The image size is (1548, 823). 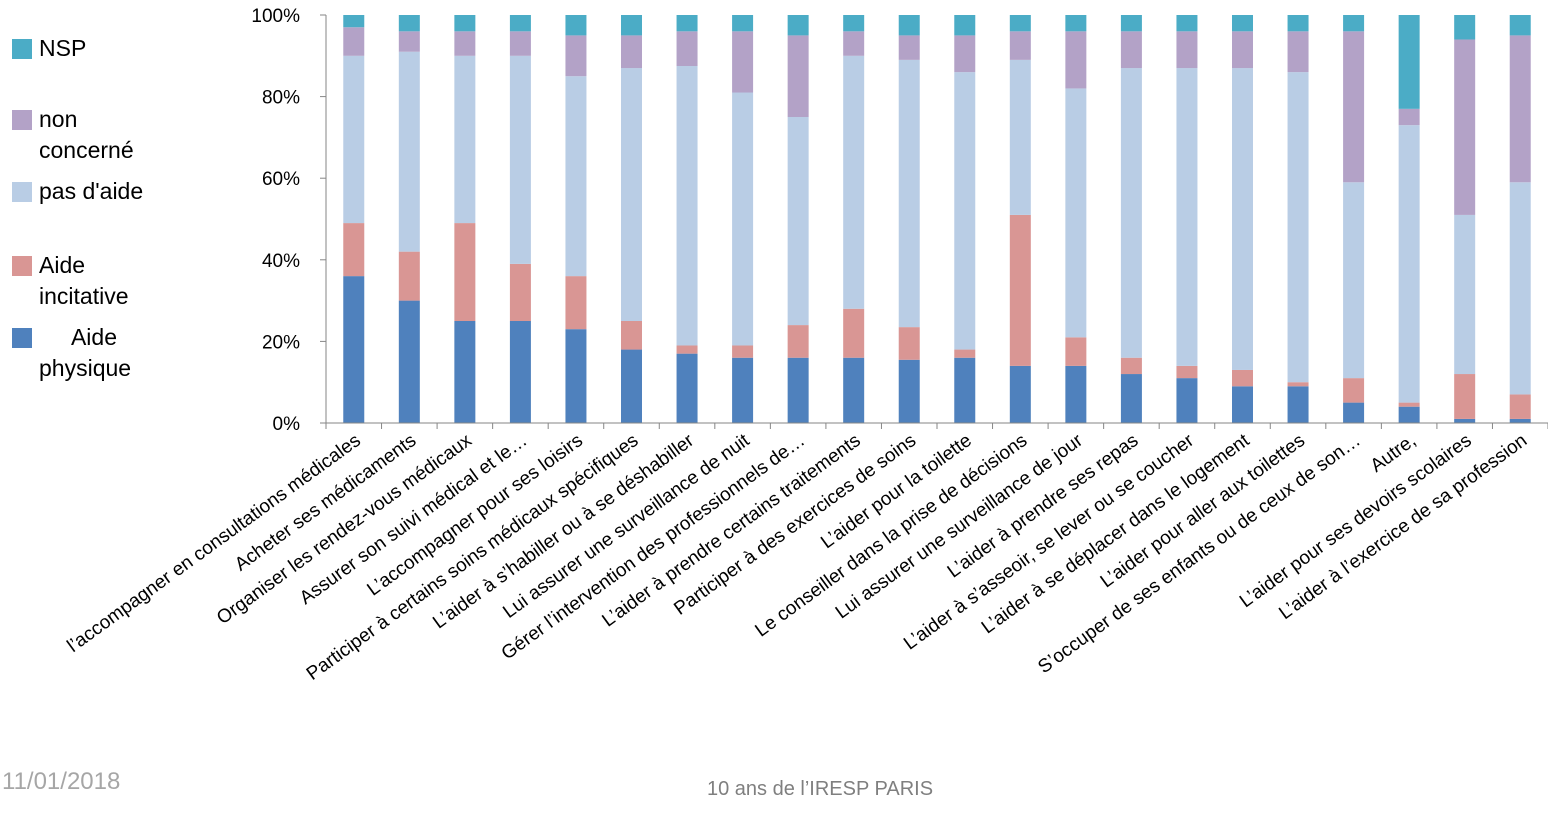 What do you see at coordinates (281, 98) in the screenshot?
I see `y-tick-label: 80%` at bounding box center [281, 98].